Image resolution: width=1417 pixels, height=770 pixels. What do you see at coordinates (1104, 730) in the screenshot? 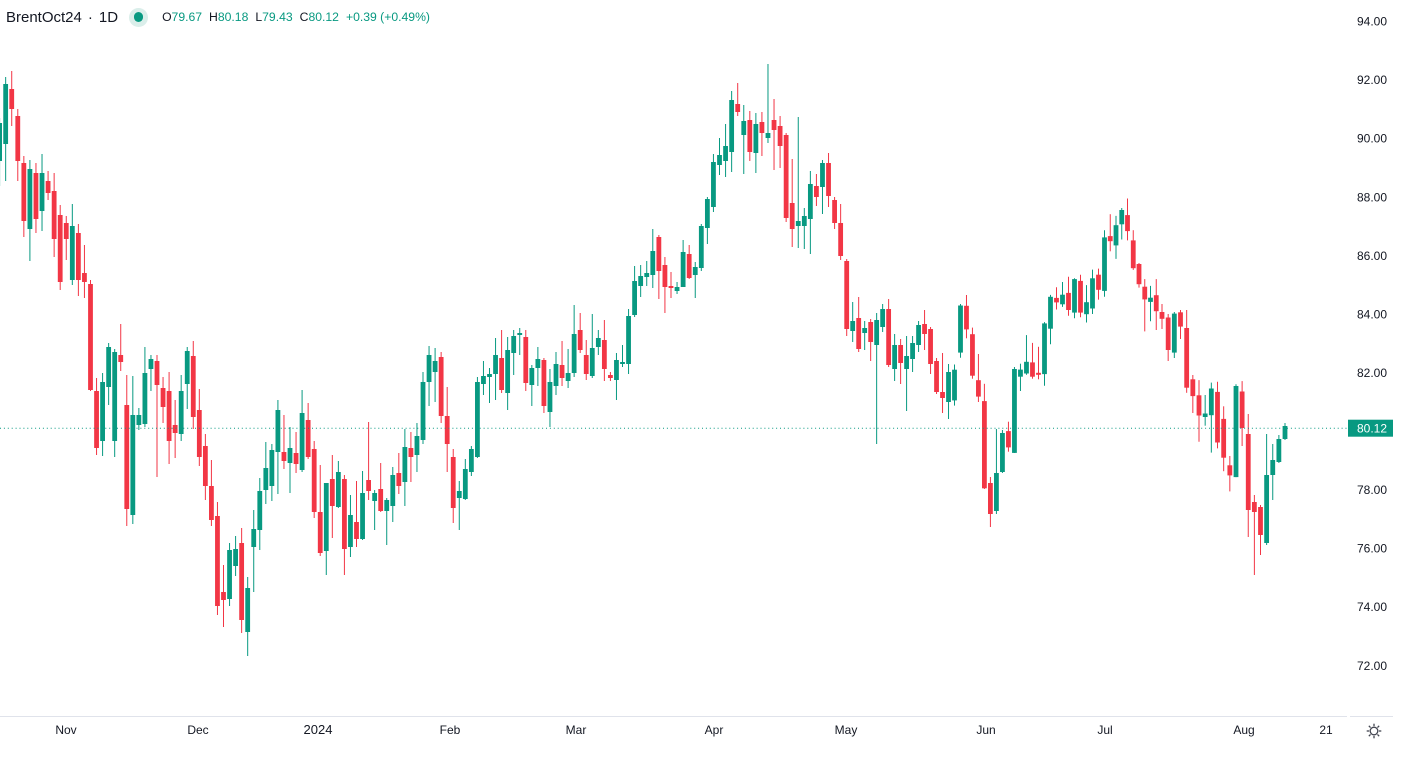
I see `svg-text: Jul` at bounding box center [1104, 730].